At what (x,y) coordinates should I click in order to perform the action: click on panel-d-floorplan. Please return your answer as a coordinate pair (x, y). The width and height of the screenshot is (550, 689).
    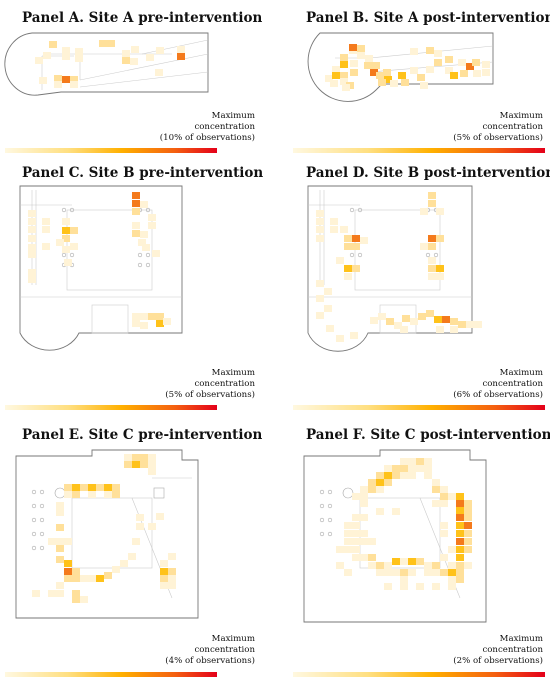
    Looking at the image, I should click on (394, 268).